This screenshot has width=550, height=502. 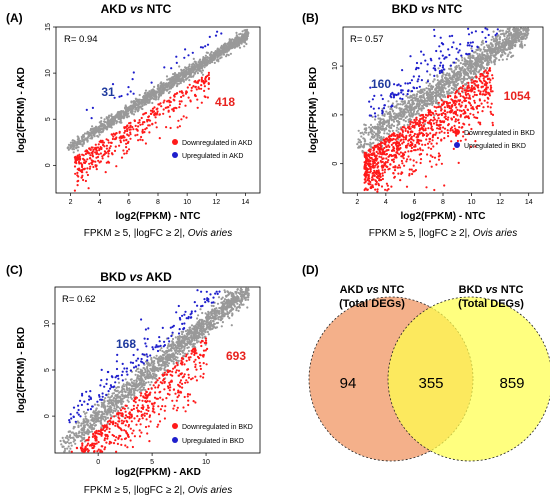 What do you see at coordinates (71, 202) in the screenshot?
I see `x-tick-label: 2` at bounding box center [71, 202].